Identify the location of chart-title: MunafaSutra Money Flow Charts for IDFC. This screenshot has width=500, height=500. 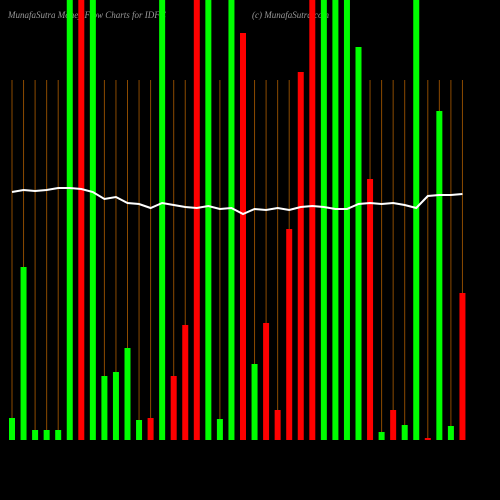
(87, 15).